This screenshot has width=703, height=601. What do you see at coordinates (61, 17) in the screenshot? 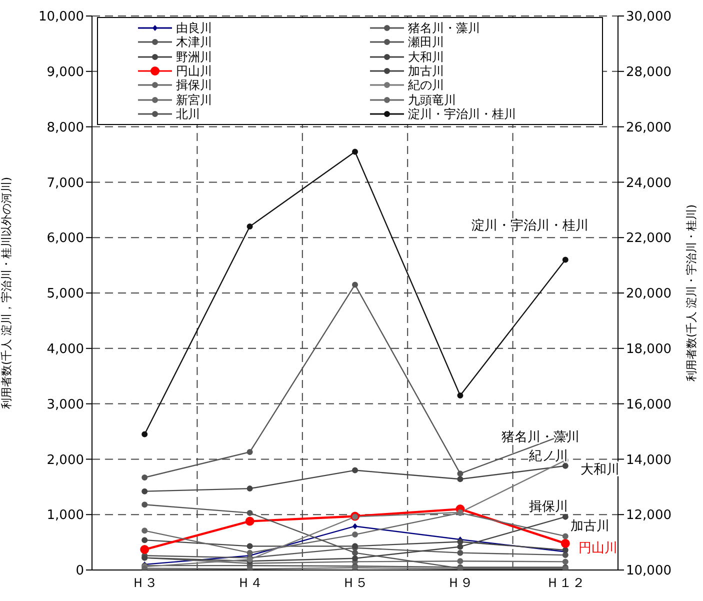
I see `y-tick-label: 10,000` at bounding box center [61, 17].